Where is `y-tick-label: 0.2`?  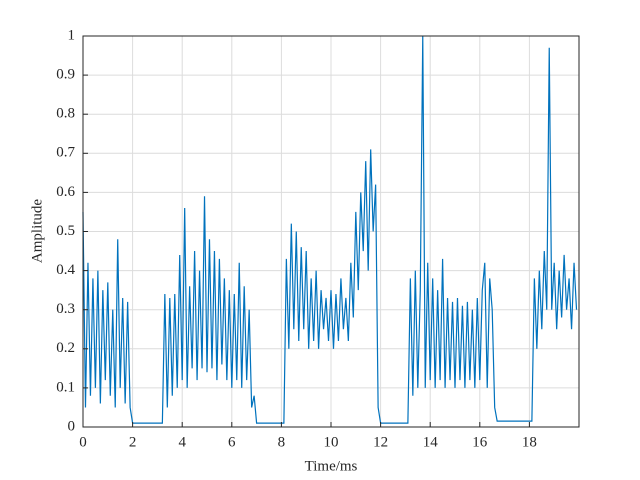
y-tick-label: 0.2 is located at coordinates (65, 348).